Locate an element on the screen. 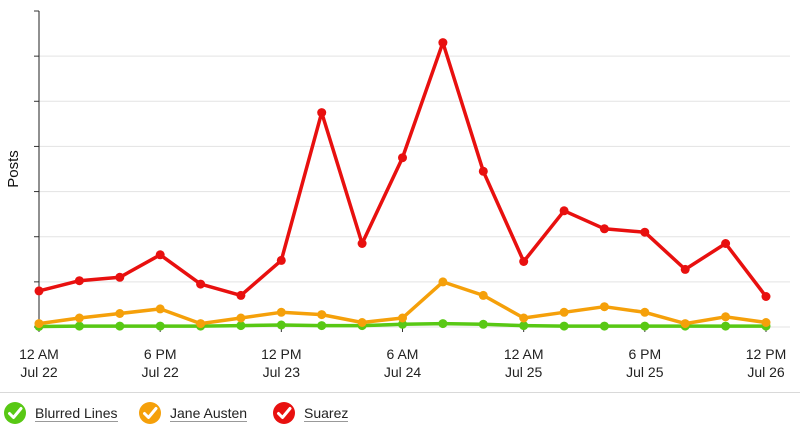 This screenshot has width=800, height=433. x-tick-label: Jul 26 is located at coordinates (766, 372).